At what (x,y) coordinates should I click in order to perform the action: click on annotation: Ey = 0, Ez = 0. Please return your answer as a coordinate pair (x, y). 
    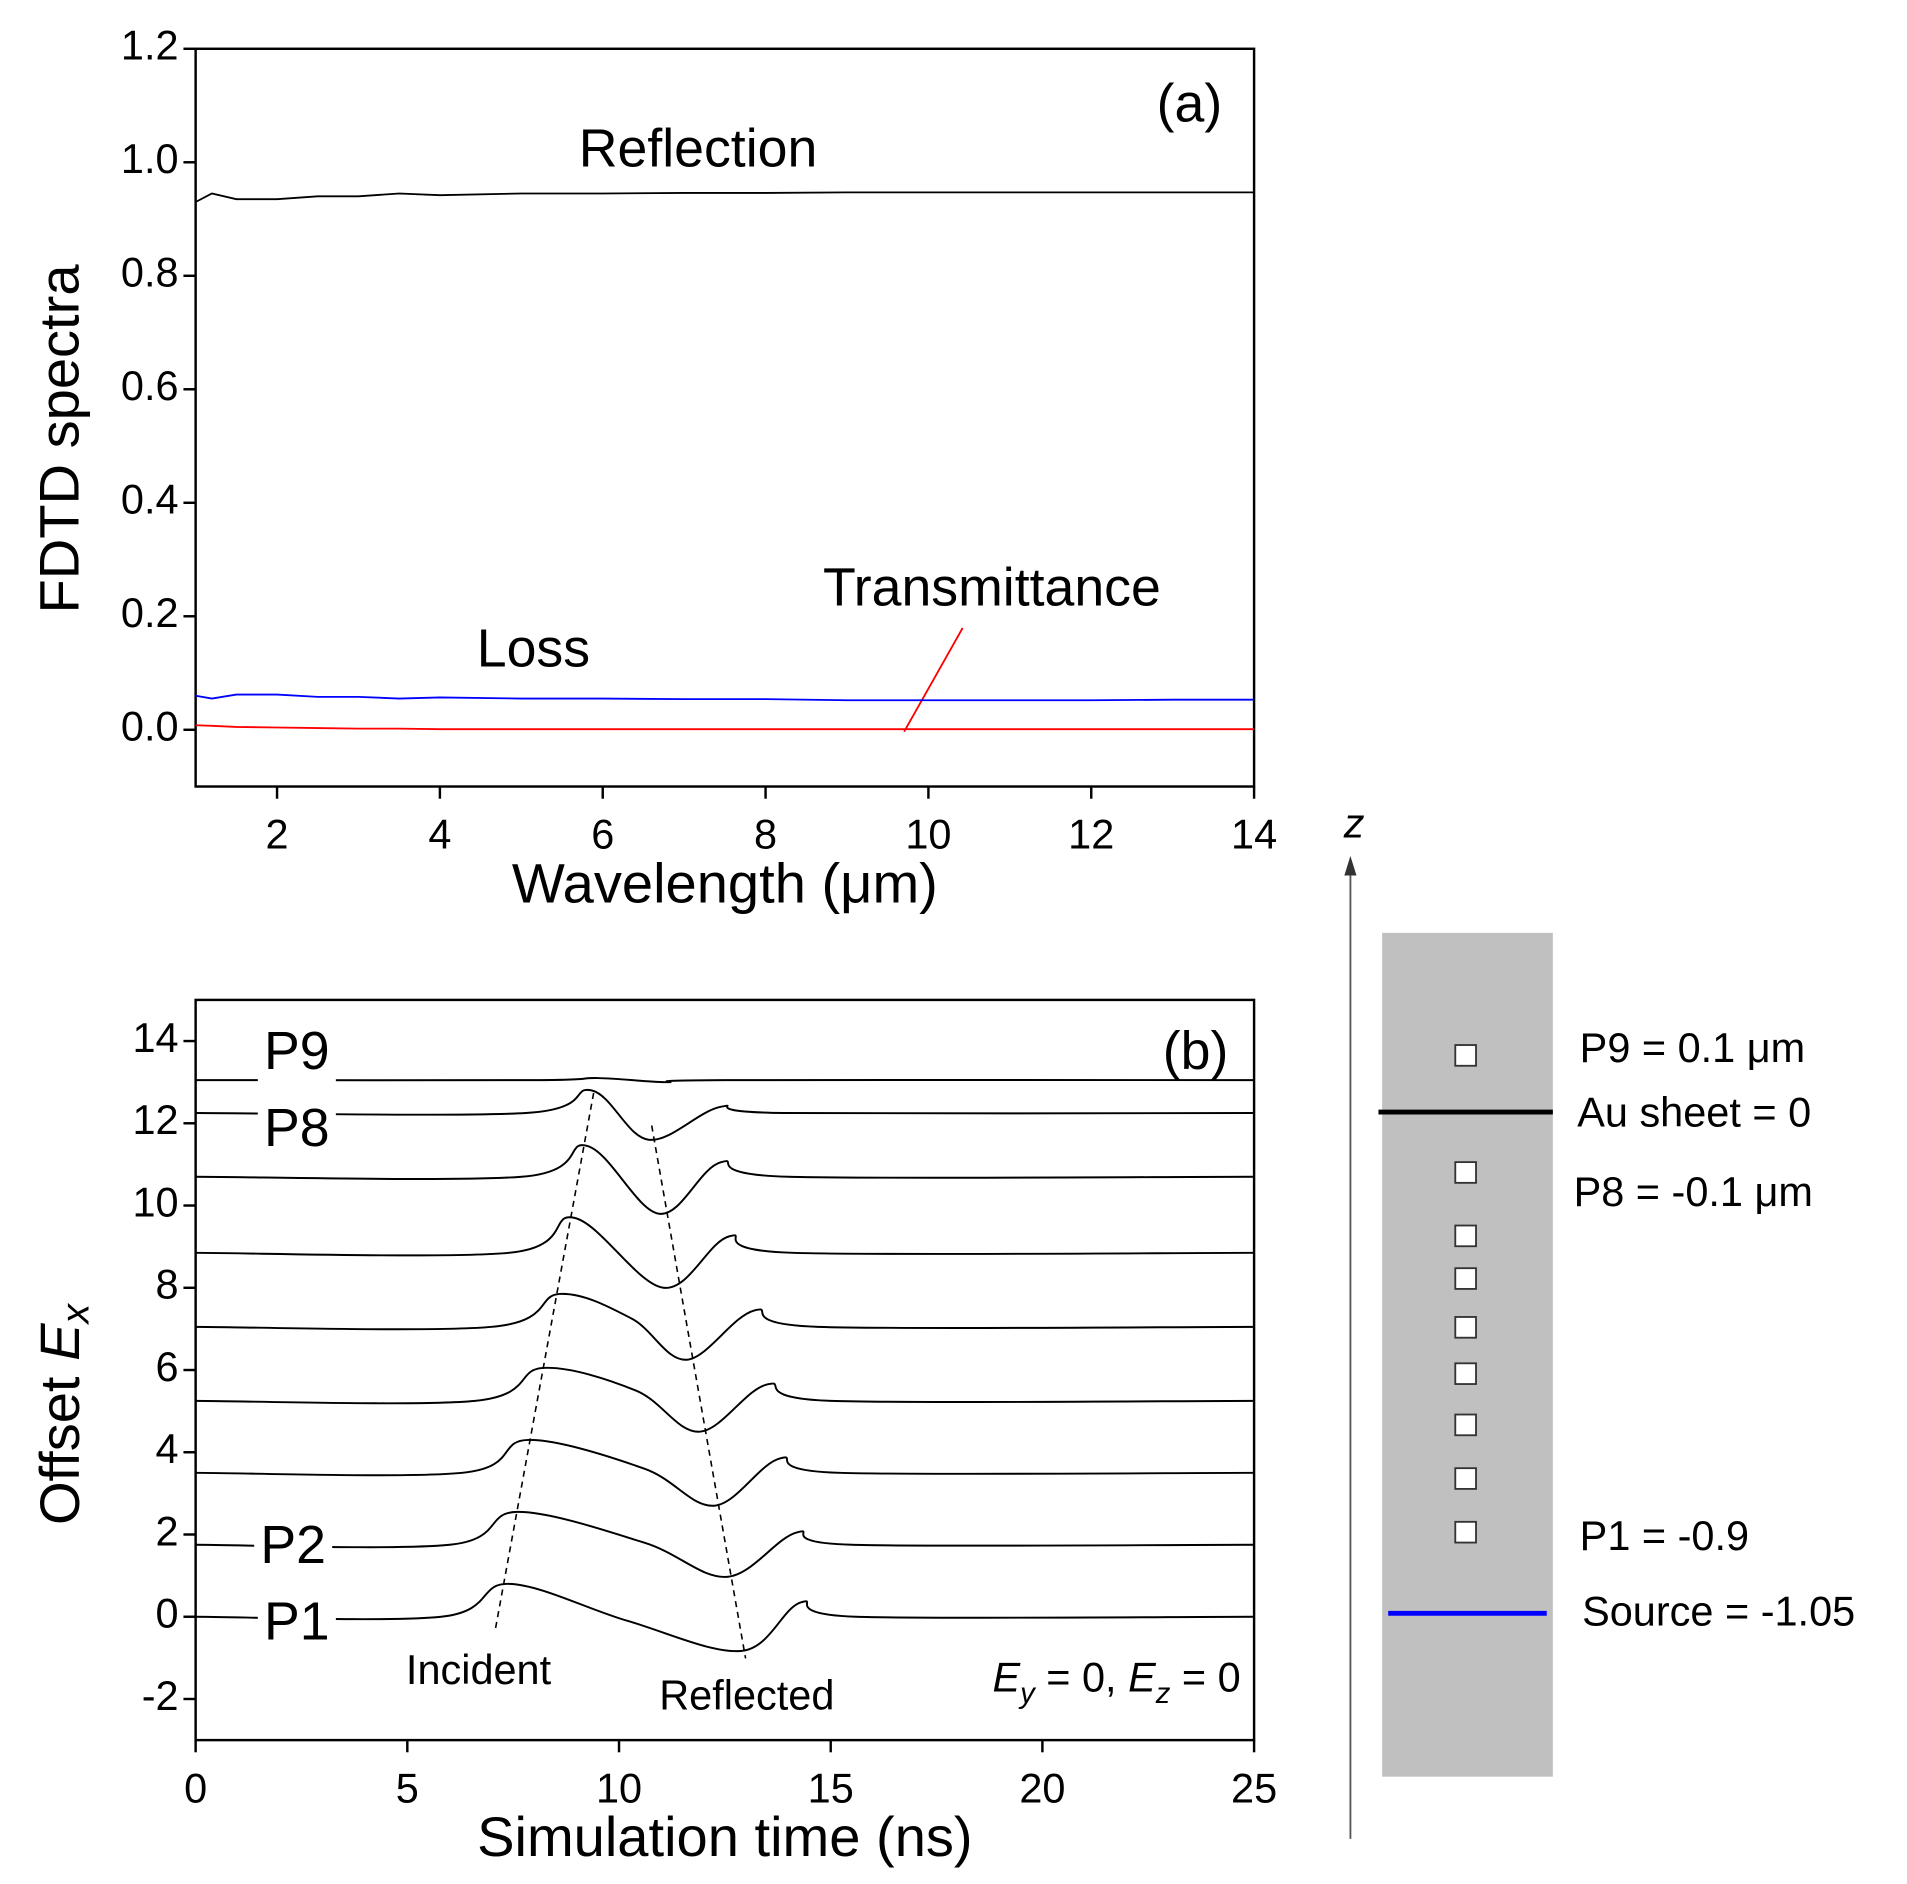
    Looking at the image, I should click on (1116, 1681).